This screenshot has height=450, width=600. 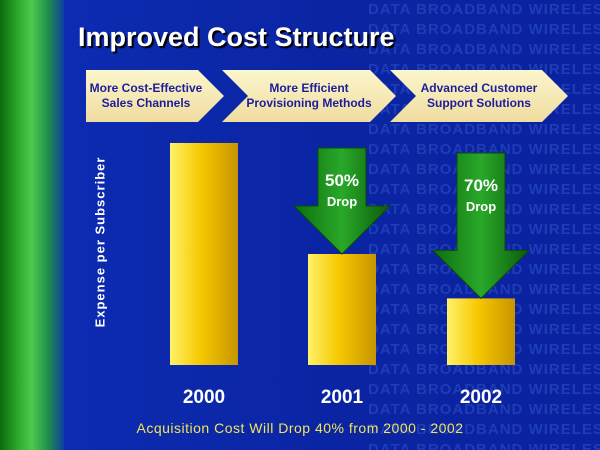 I want to click on drop-text-label-2001: Drop, so click(x=342, y=201).